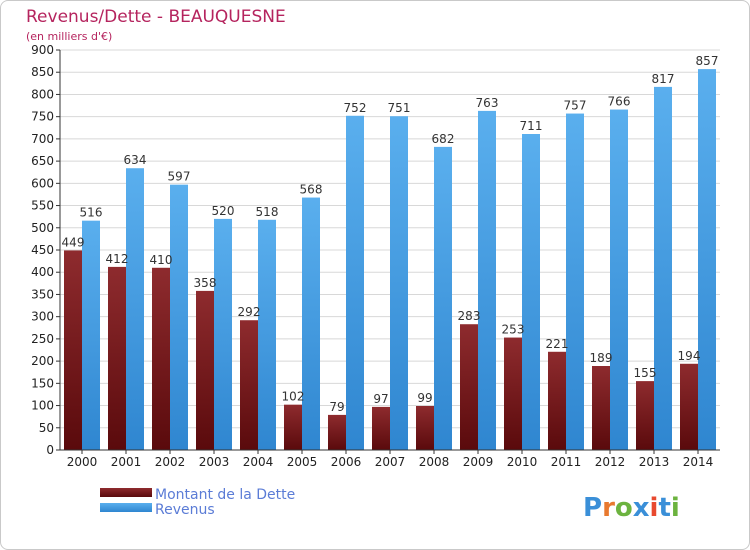 Image resolution: width=750 pixels, height=550 pixels. Describe the element at coordinates (267, 212) in the screenshot. I see `data-label-revenus: 518` at that location.